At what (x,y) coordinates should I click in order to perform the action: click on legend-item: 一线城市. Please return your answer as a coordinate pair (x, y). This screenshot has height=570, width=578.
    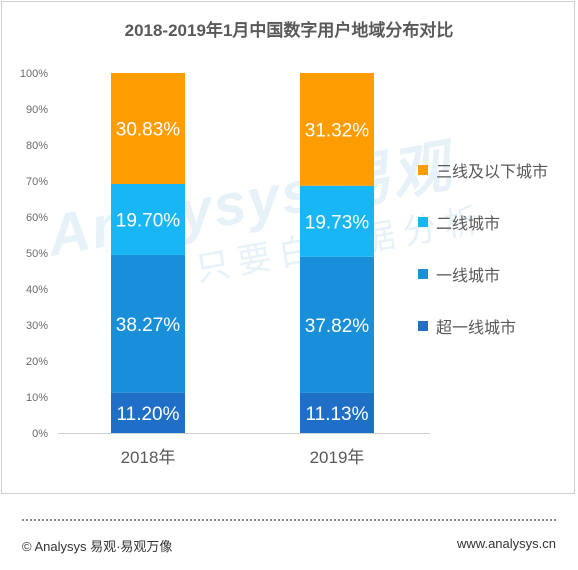
    Looking at the image, I should click on (483, 274).